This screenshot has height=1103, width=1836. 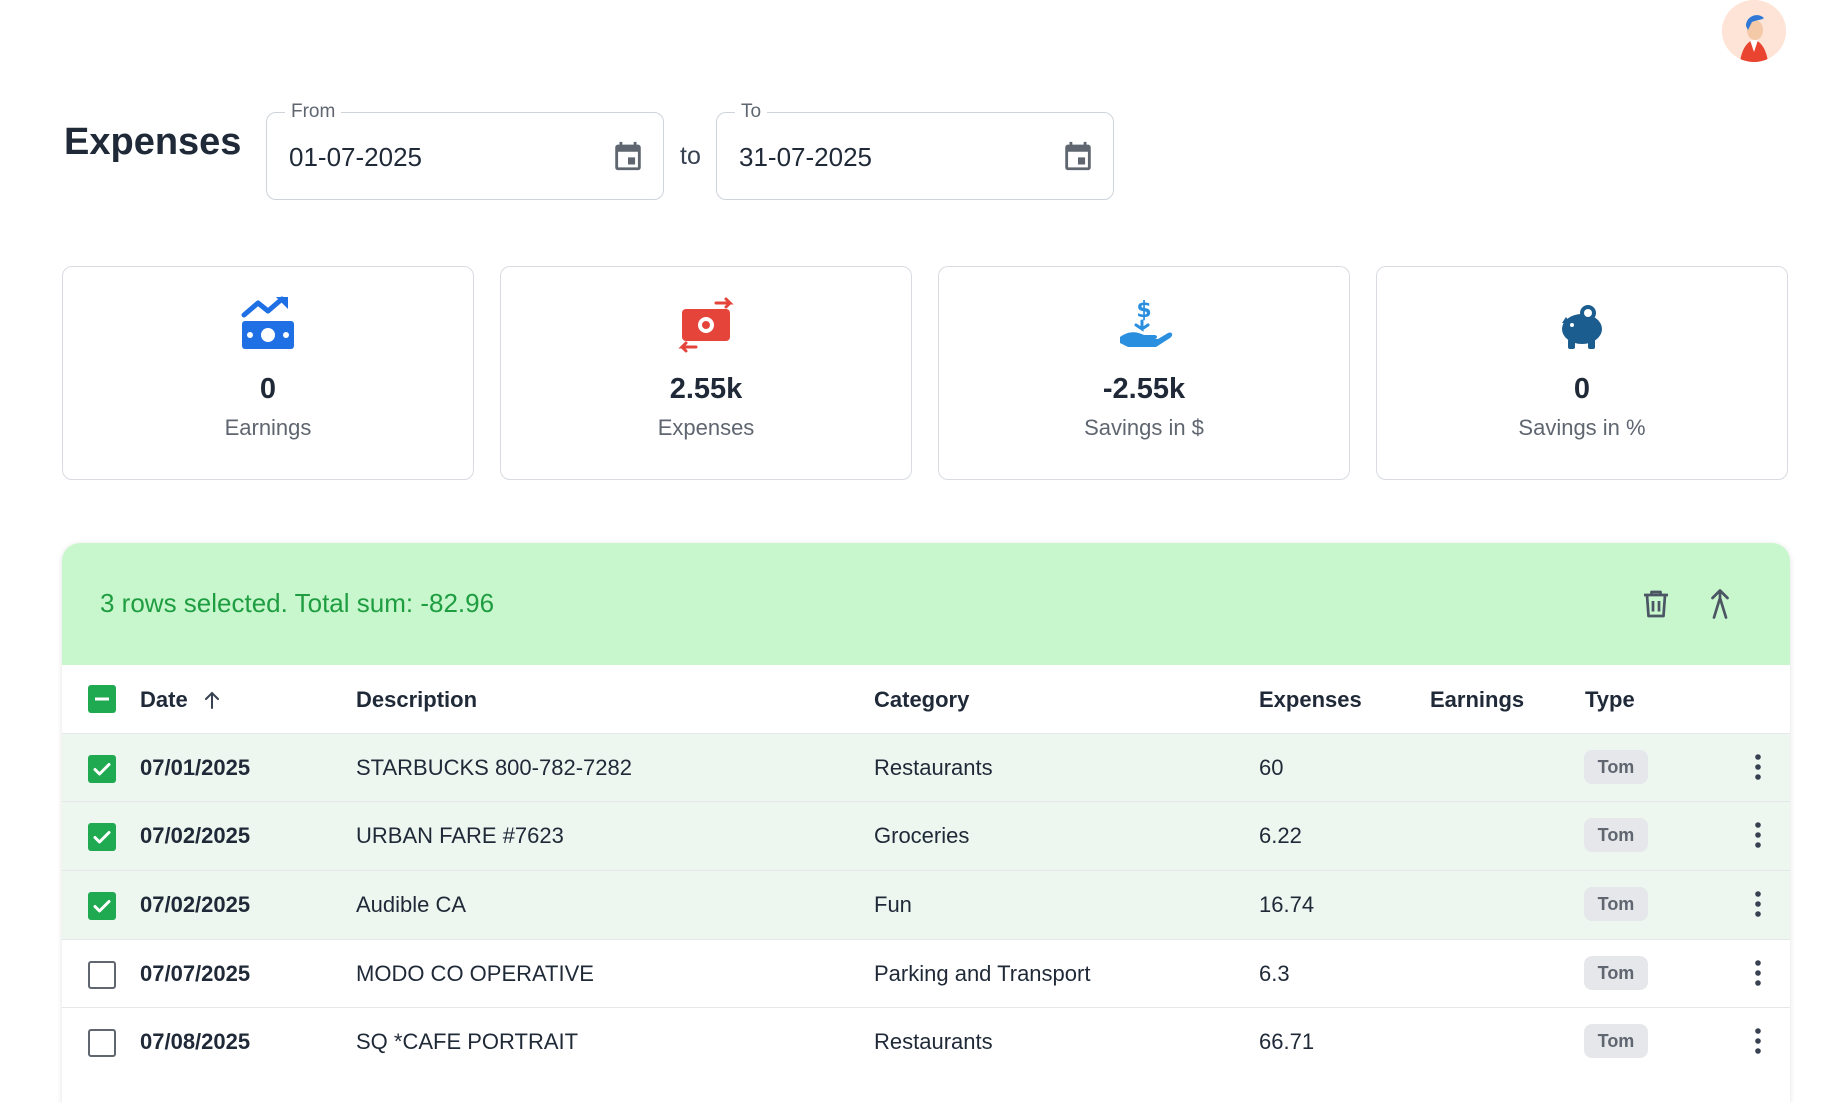 I want to click on savings-percent-label: Savings in %, so click(x=1582, y=427).